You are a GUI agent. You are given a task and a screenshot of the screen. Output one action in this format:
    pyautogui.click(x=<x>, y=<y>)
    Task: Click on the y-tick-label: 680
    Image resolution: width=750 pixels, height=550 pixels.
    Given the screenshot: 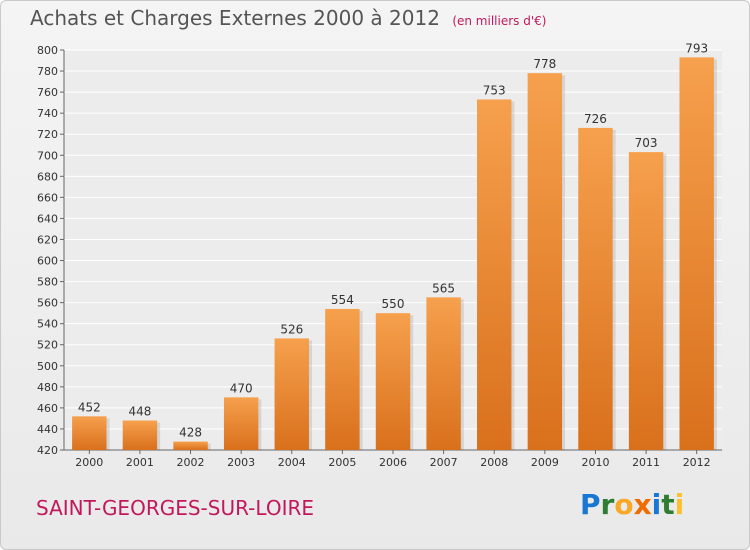 What is the action you would take?
    pyautogui.click(x=47, y=176)
    